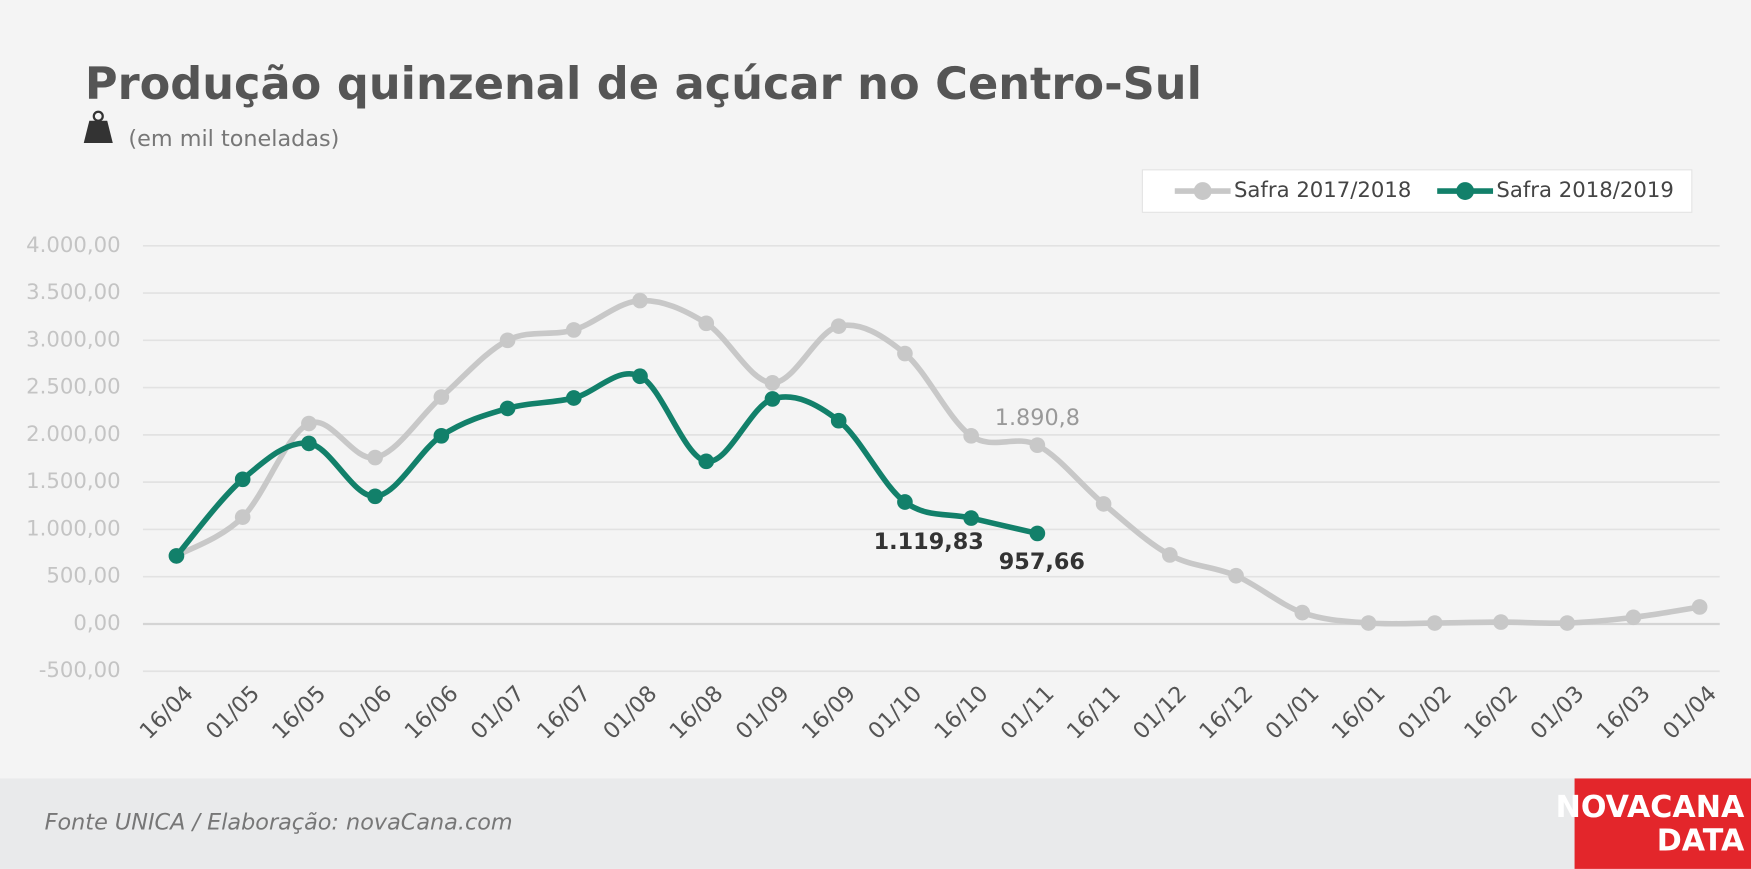  I want to click on legend-label: Safra 2017/2018, so click(1322, 190).